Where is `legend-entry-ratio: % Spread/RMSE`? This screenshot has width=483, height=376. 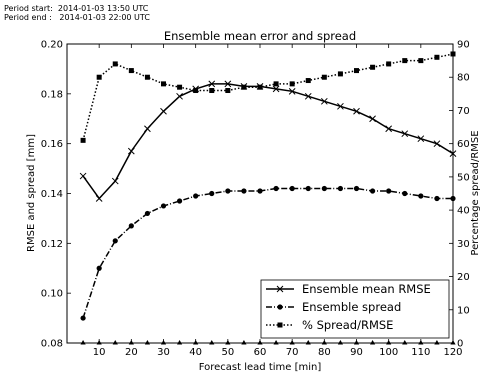 legend-entry-ratio: % Spread/RMSE is located at coordinates (329, 325).